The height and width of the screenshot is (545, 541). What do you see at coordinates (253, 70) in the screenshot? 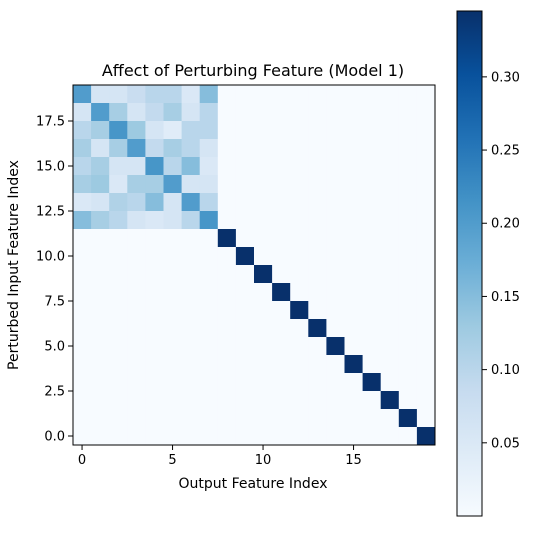
I see `chart-title: Affect of Perturbing Feature (Model 1)` at bounding box center [253, 70].